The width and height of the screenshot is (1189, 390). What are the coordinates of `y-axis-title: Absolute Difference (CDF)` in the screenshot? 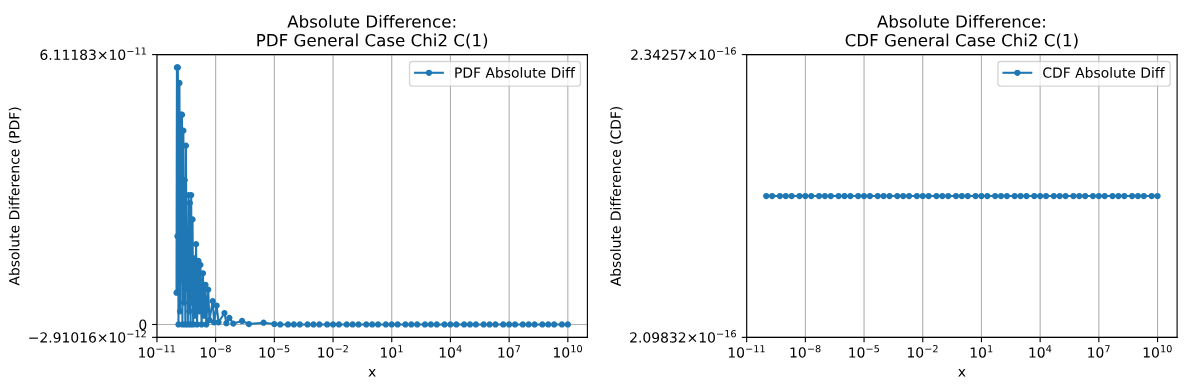 It's located at (616, 196).